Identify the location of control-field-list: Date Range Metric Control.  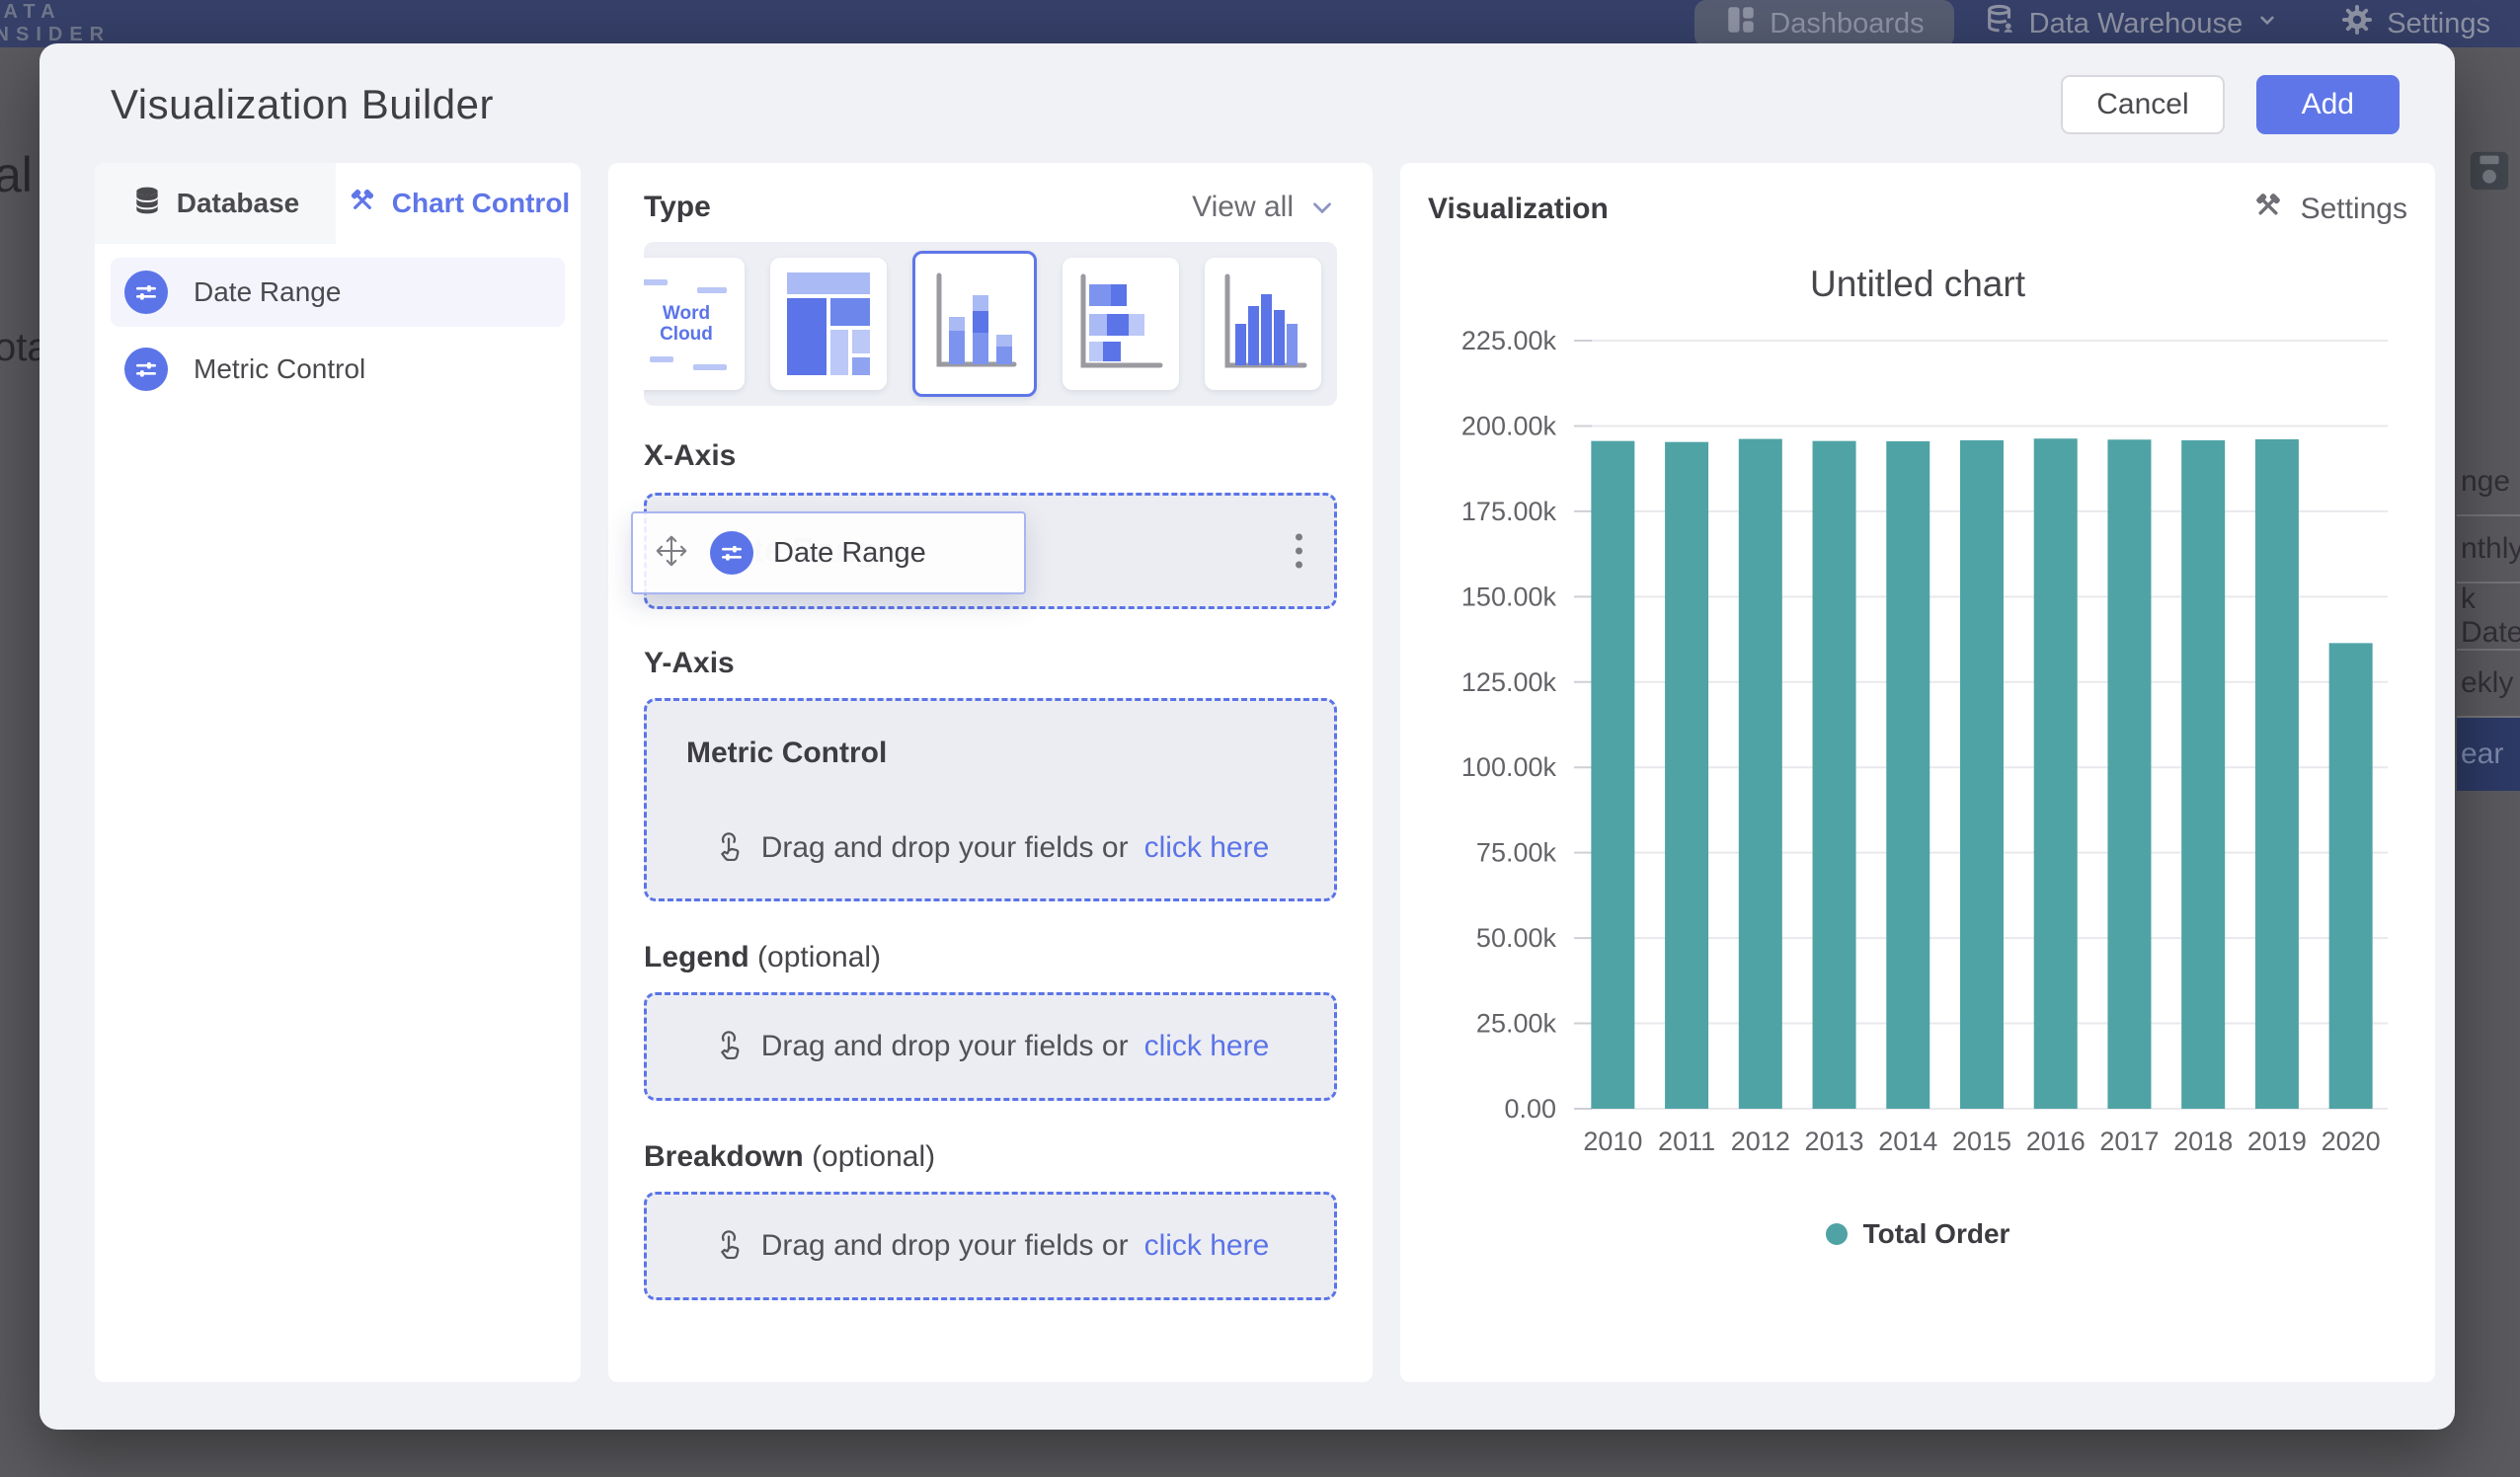
(338, 331).